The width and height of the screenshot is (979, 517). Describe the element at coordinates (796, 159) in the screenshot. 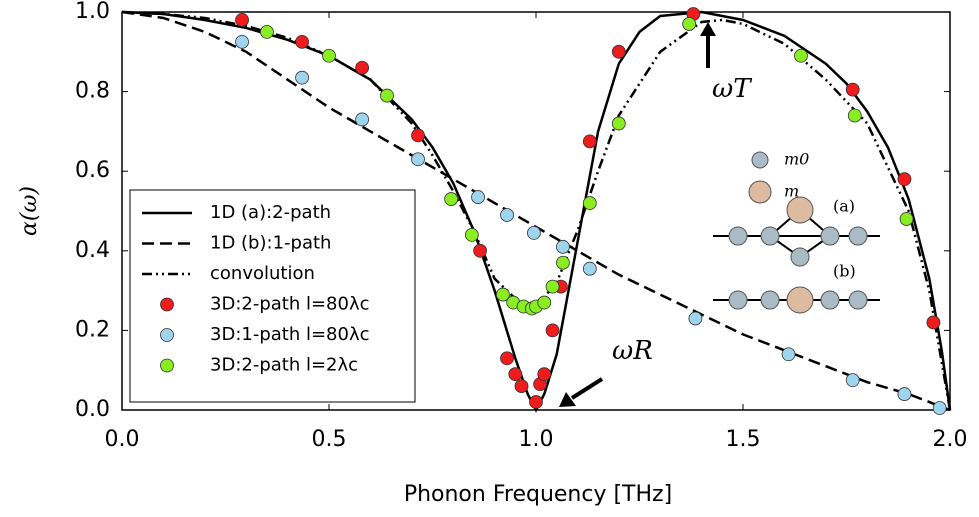

I see `annotation: m0` at that location.